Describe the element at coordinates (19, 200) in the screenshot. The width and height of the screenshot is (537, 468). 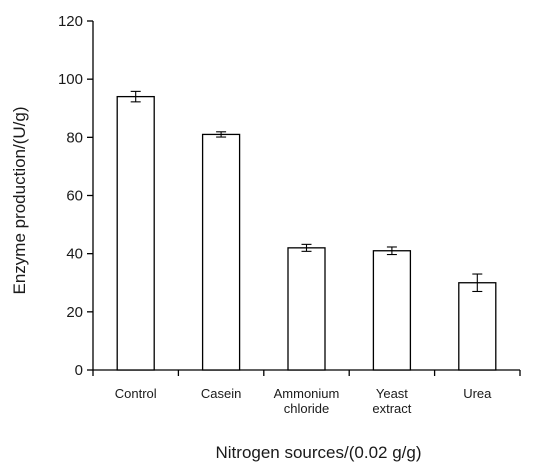
I see `y-axis-title: Enzyme production/(U/g)` at that location.